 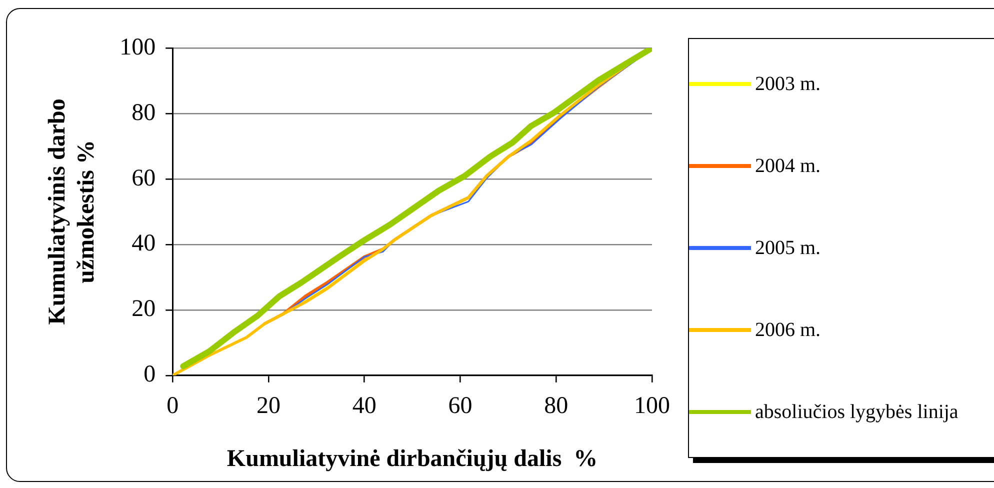 I want to click on x-tick-label: 60, so click(x=460, y=406).